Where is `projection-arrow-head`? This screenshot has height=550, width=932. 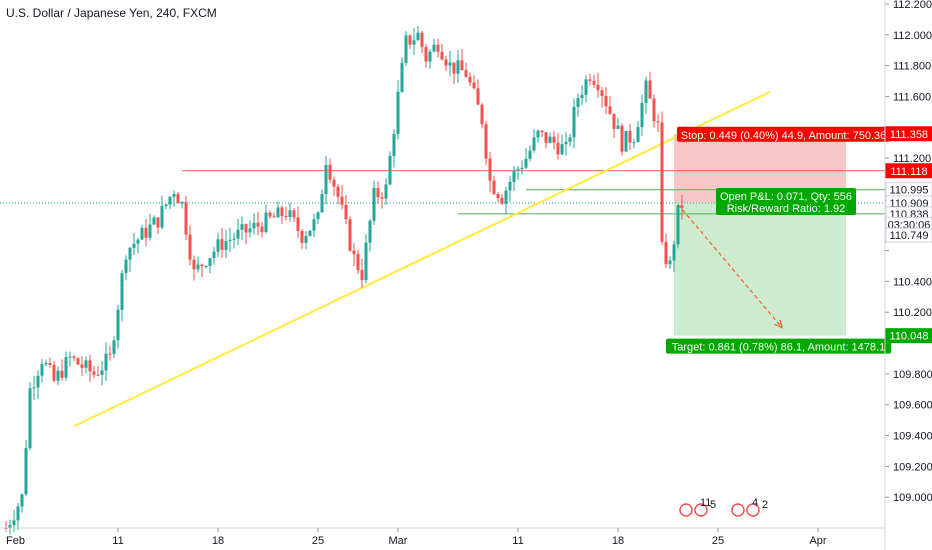
projection-arrow-head is located at coordinates (778, 324).